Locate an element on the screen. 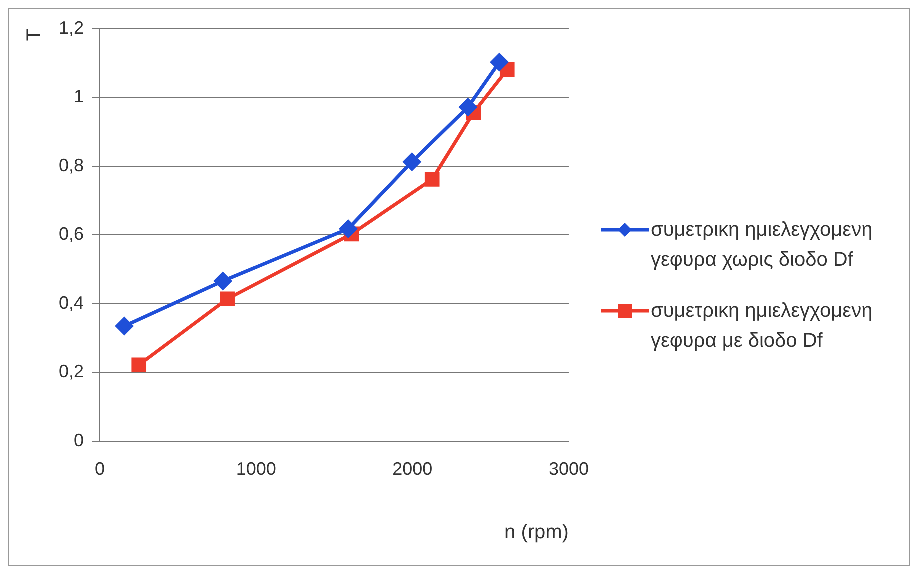  y-tick-label: 0,2 is located at coordinates (71, 372).